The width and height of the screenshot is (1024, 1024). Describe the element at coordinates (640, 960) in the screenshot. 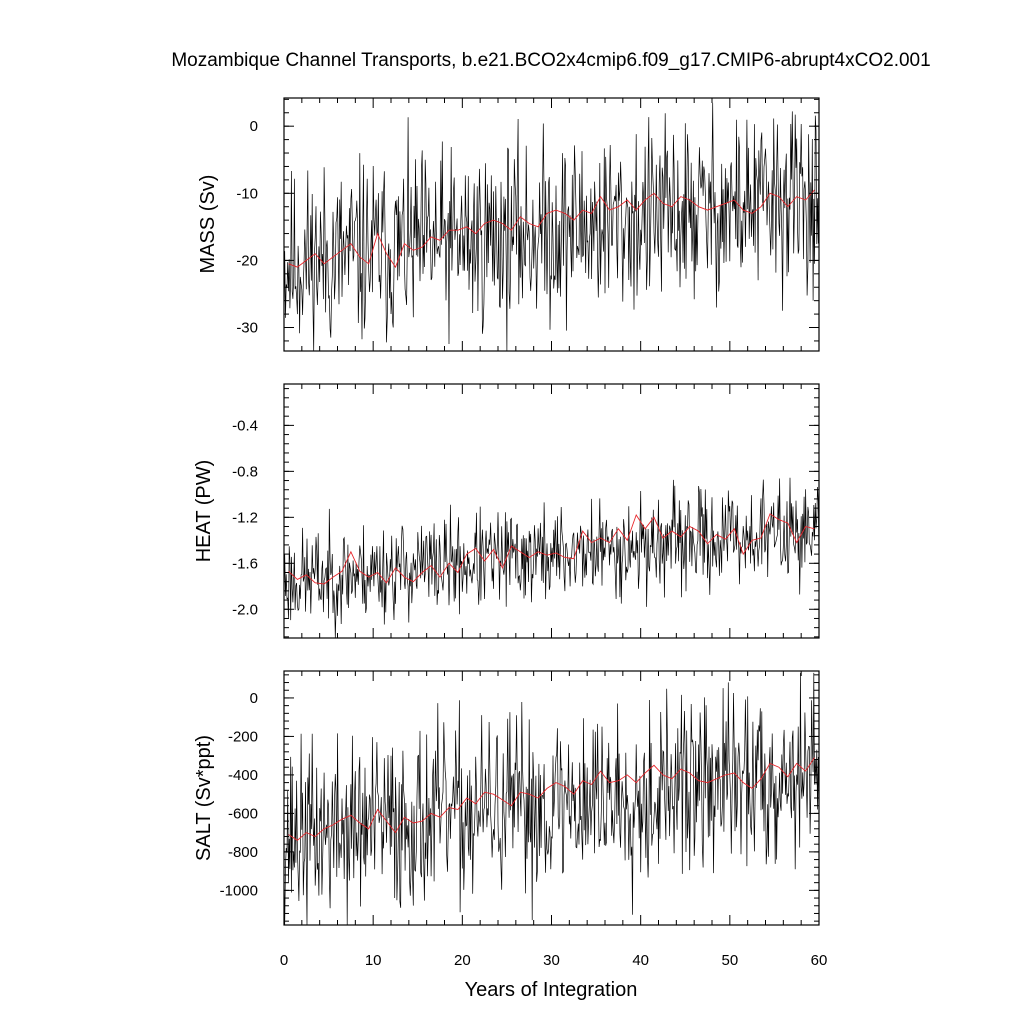

I see `x-tick-label: 40` at that location.